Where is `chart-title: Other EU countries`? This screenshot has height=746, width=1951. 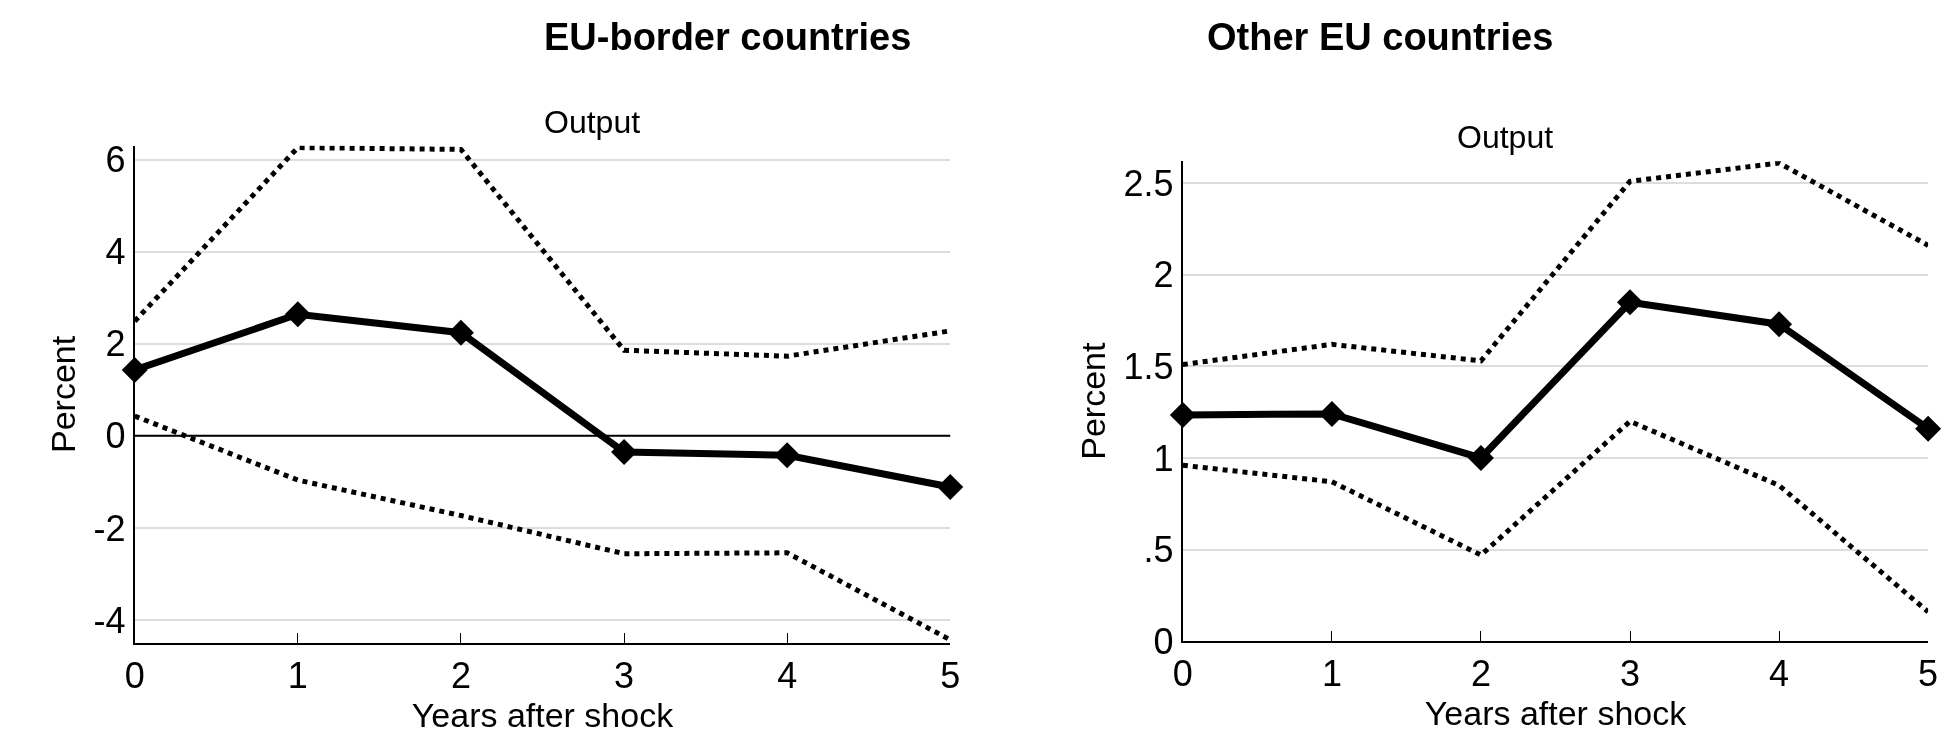 chart-title: Other EU countries is located at coordinates (1380, 37).